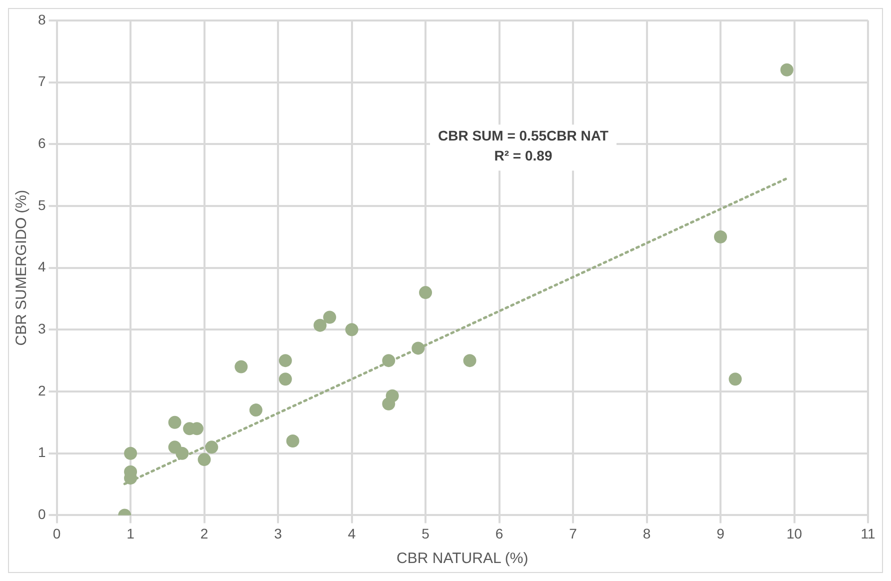 Image resolution: width=891 pixels, height=581 pixels. Describe the element at coordinates (42, 142) in the screenshot. I see `y-tick-label: 6` at that location.